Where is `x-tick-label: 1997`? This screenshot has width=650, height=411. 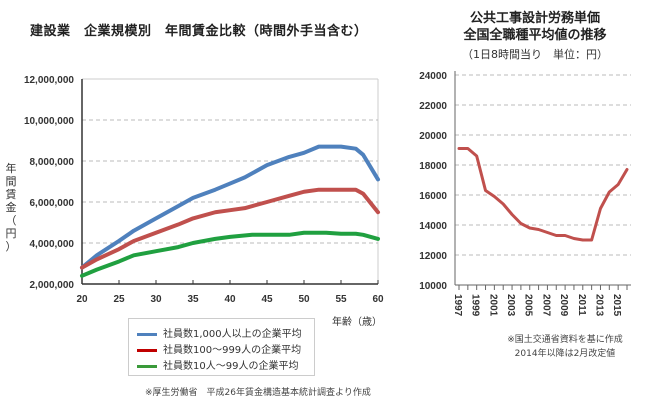
x-tick-label: 1997 is located at coordinates (457, 305).